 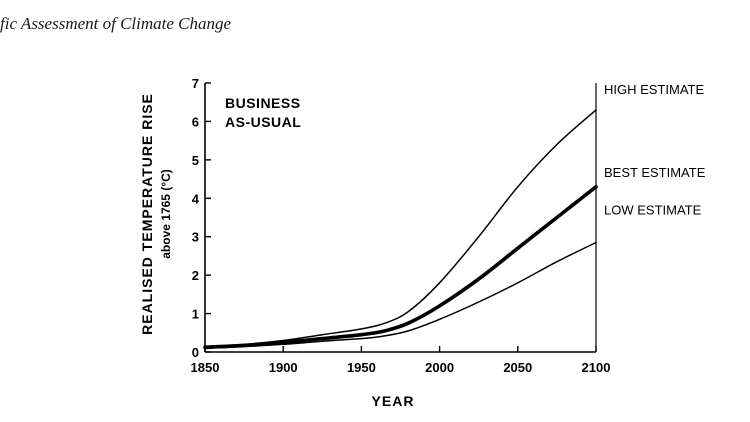 I want to click on running-header: fic Assessment of Climate Change, so click(x=116, y=23).